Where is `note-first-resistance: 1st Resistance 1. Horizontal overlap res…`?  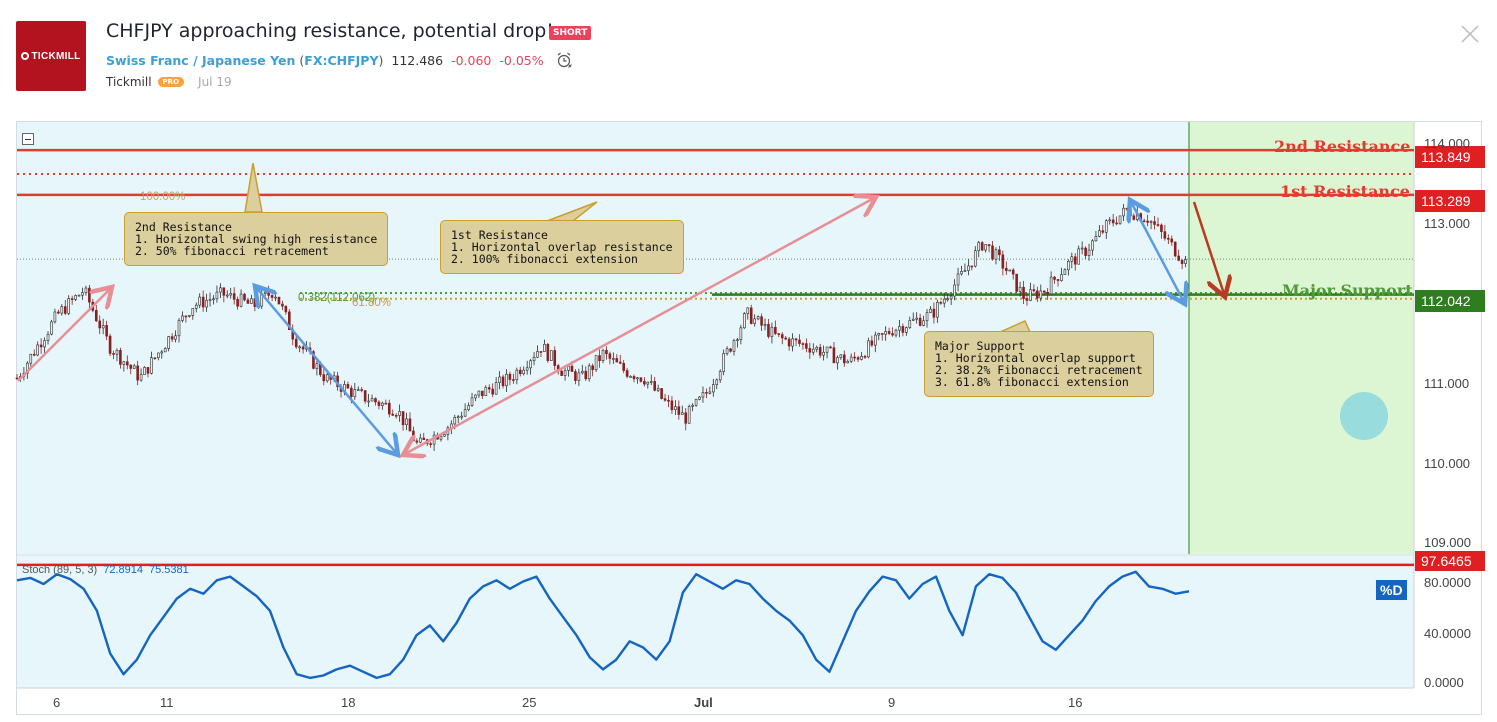 note-first-resistance: 1st Resistance 1. Horizontal overlap res… is located at coordinates (562, 247).